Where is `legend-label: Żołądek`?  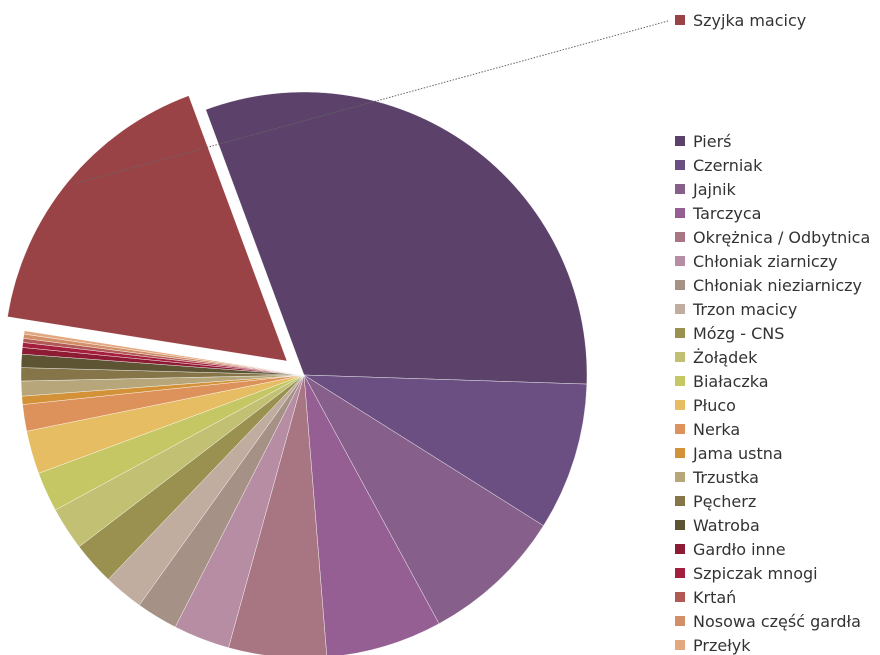
legend-label: Żołądek is located at coordinates (725, 357).